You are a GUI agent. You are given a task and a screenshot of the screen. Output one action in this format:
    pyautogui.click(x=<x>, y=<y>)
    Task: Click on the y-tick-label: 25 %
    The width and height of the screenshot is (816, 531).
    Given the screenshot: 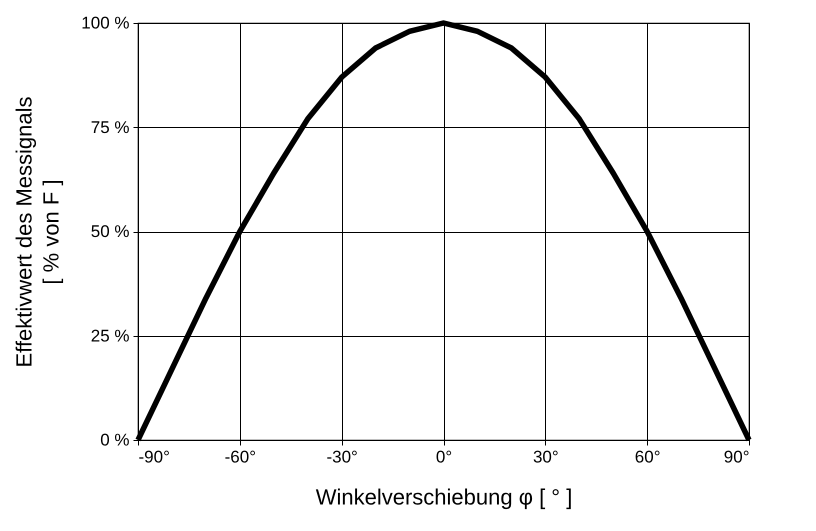 What is the action you would take?
    pyautogui.click(x=110, y=336)
    